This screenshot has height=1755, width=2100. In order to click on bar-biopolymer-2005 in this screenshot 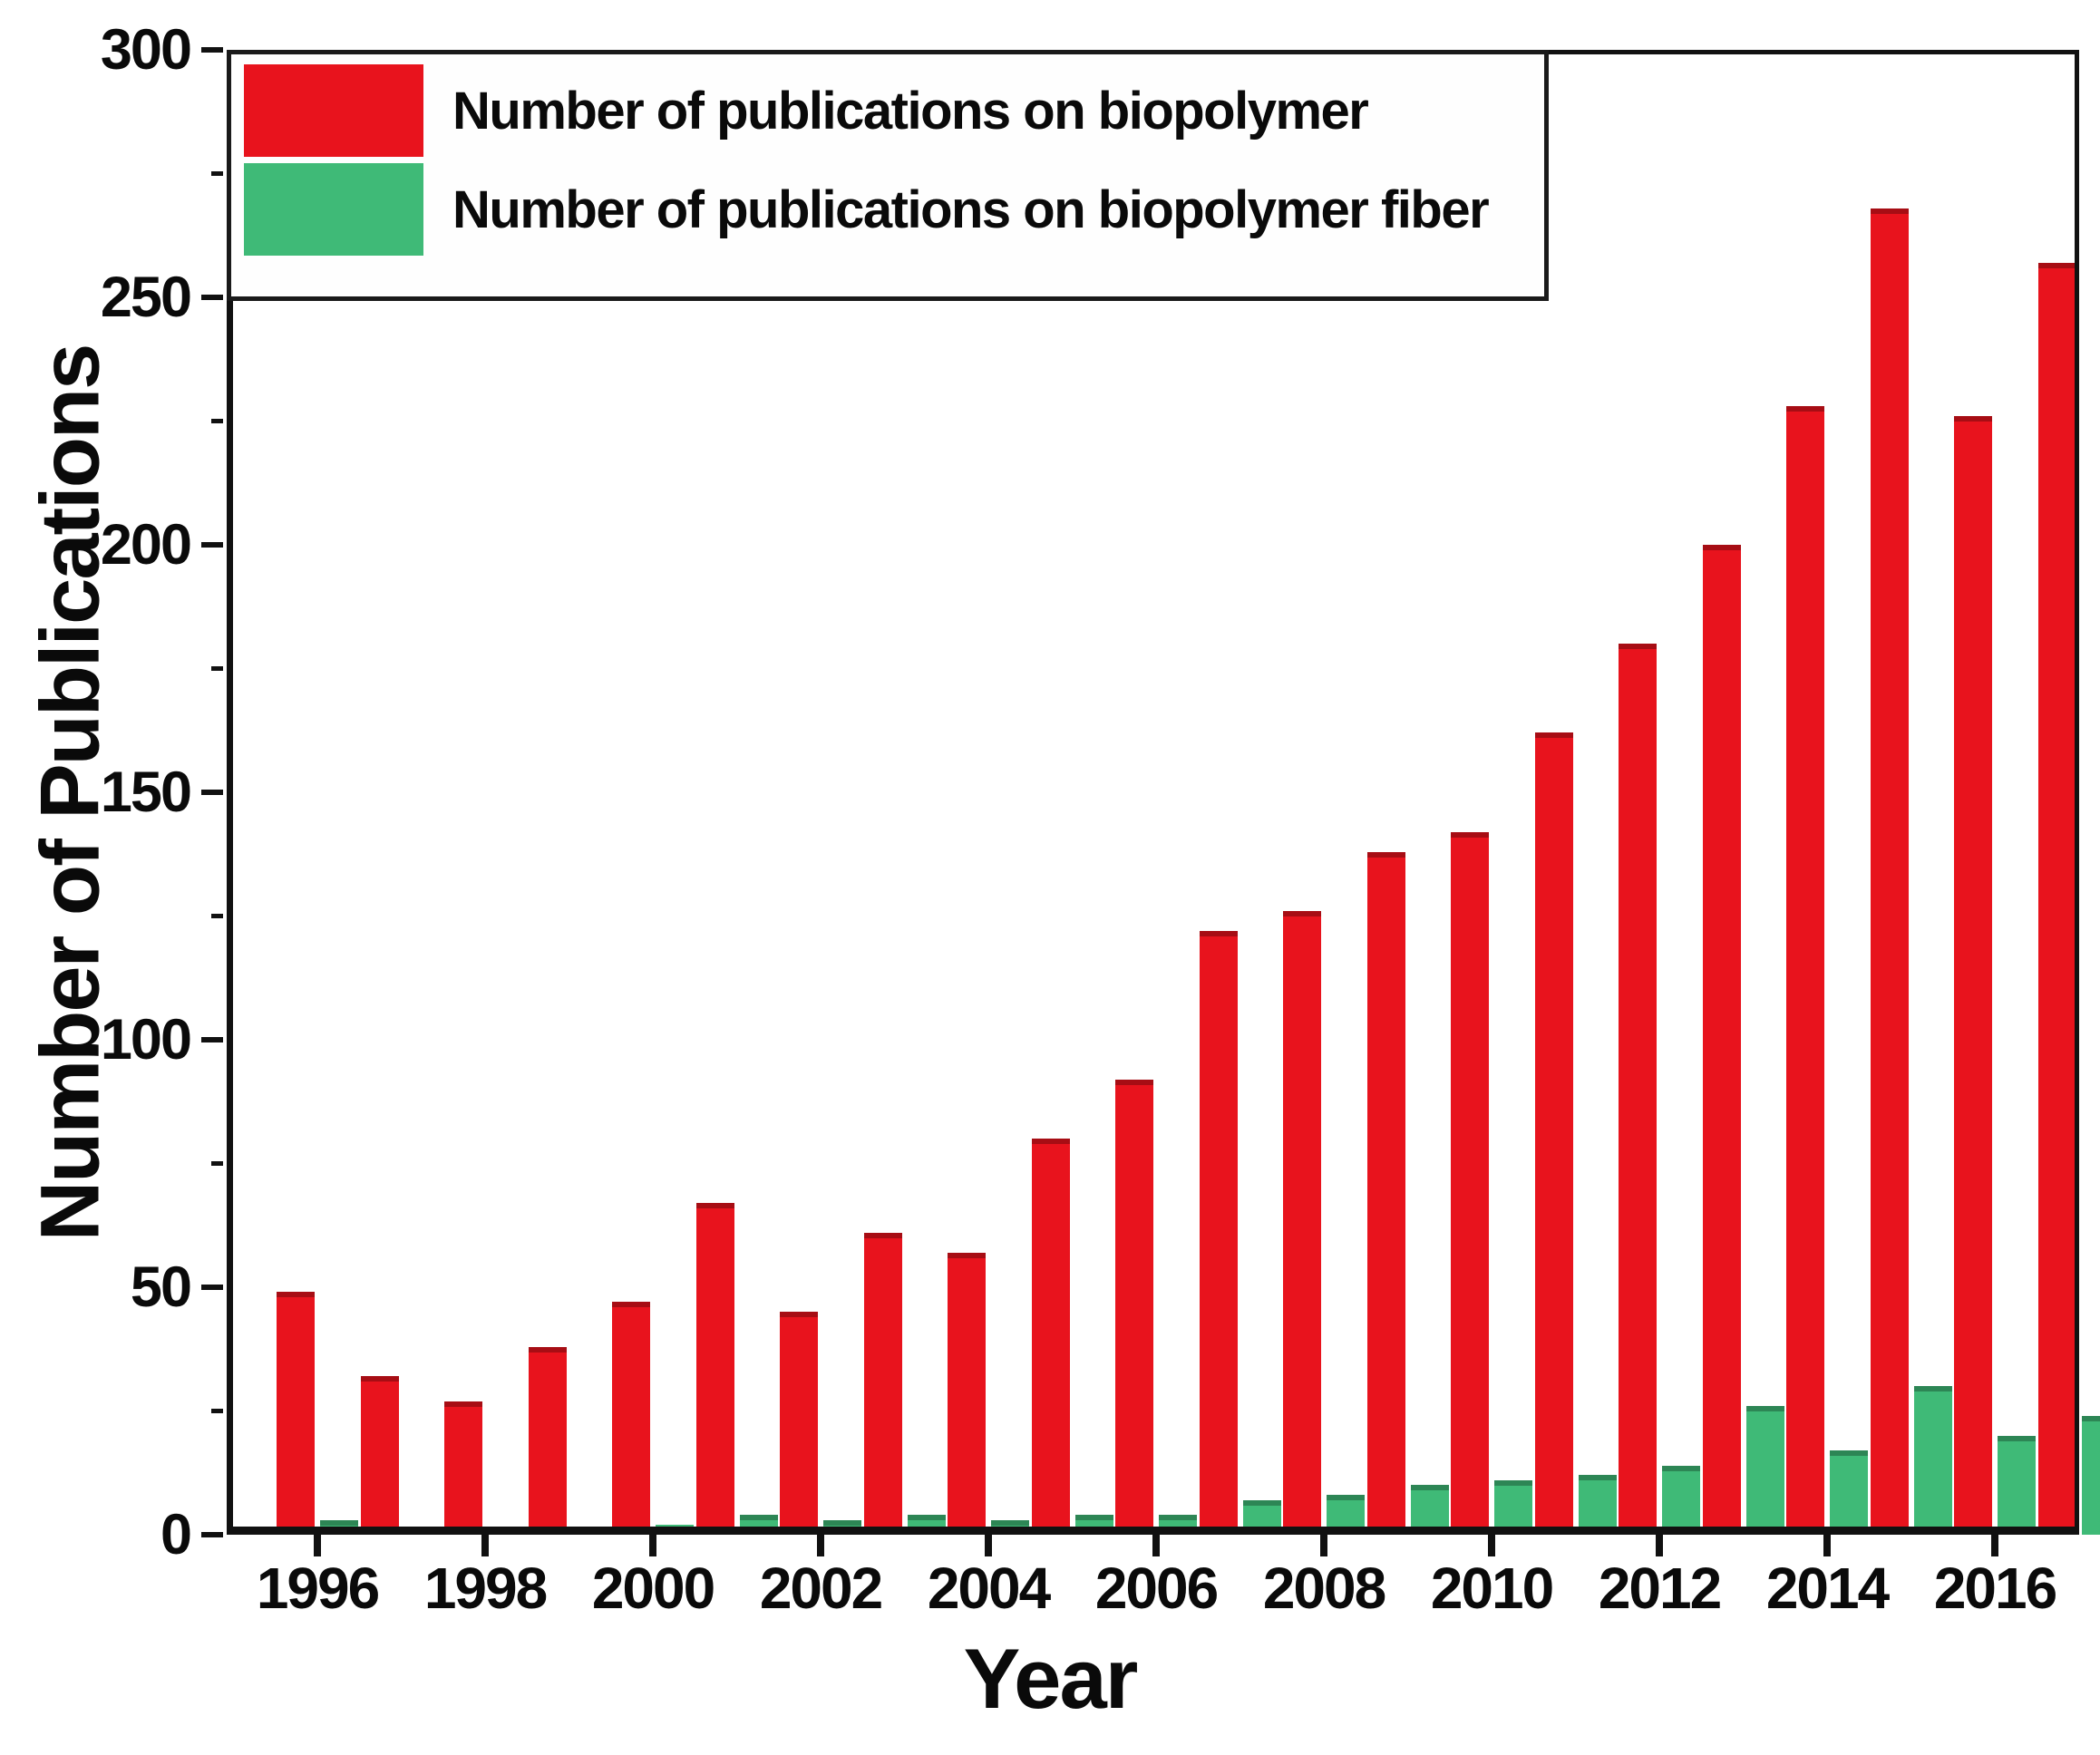, I will do `click(1050, 1337)`.